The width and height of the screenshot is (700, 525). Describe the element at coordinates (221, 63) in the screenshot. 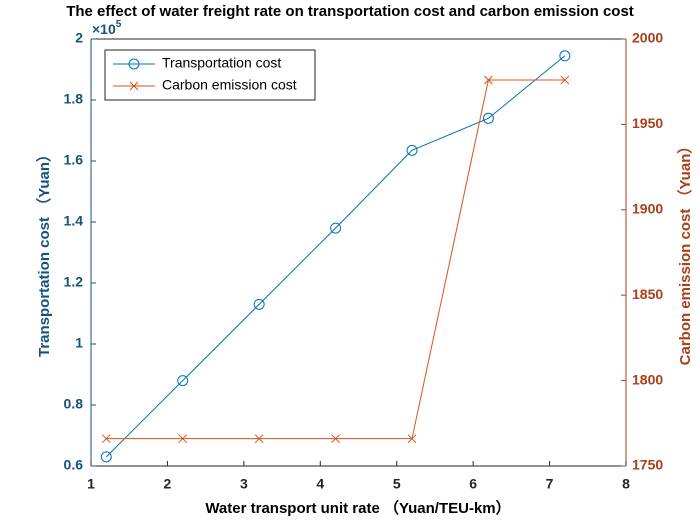

I see `legend-label: Transportation cost` at that location.